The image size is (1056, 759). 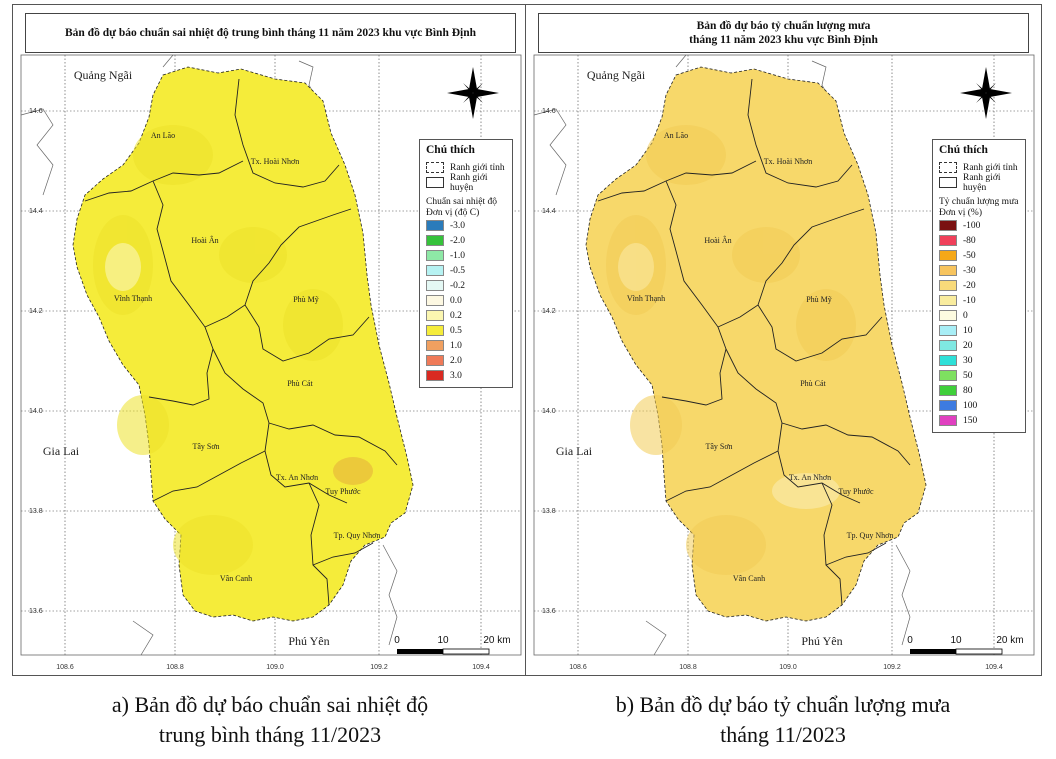 I want to click on legend-class-label: 1.0, so click(x=456, y=345).